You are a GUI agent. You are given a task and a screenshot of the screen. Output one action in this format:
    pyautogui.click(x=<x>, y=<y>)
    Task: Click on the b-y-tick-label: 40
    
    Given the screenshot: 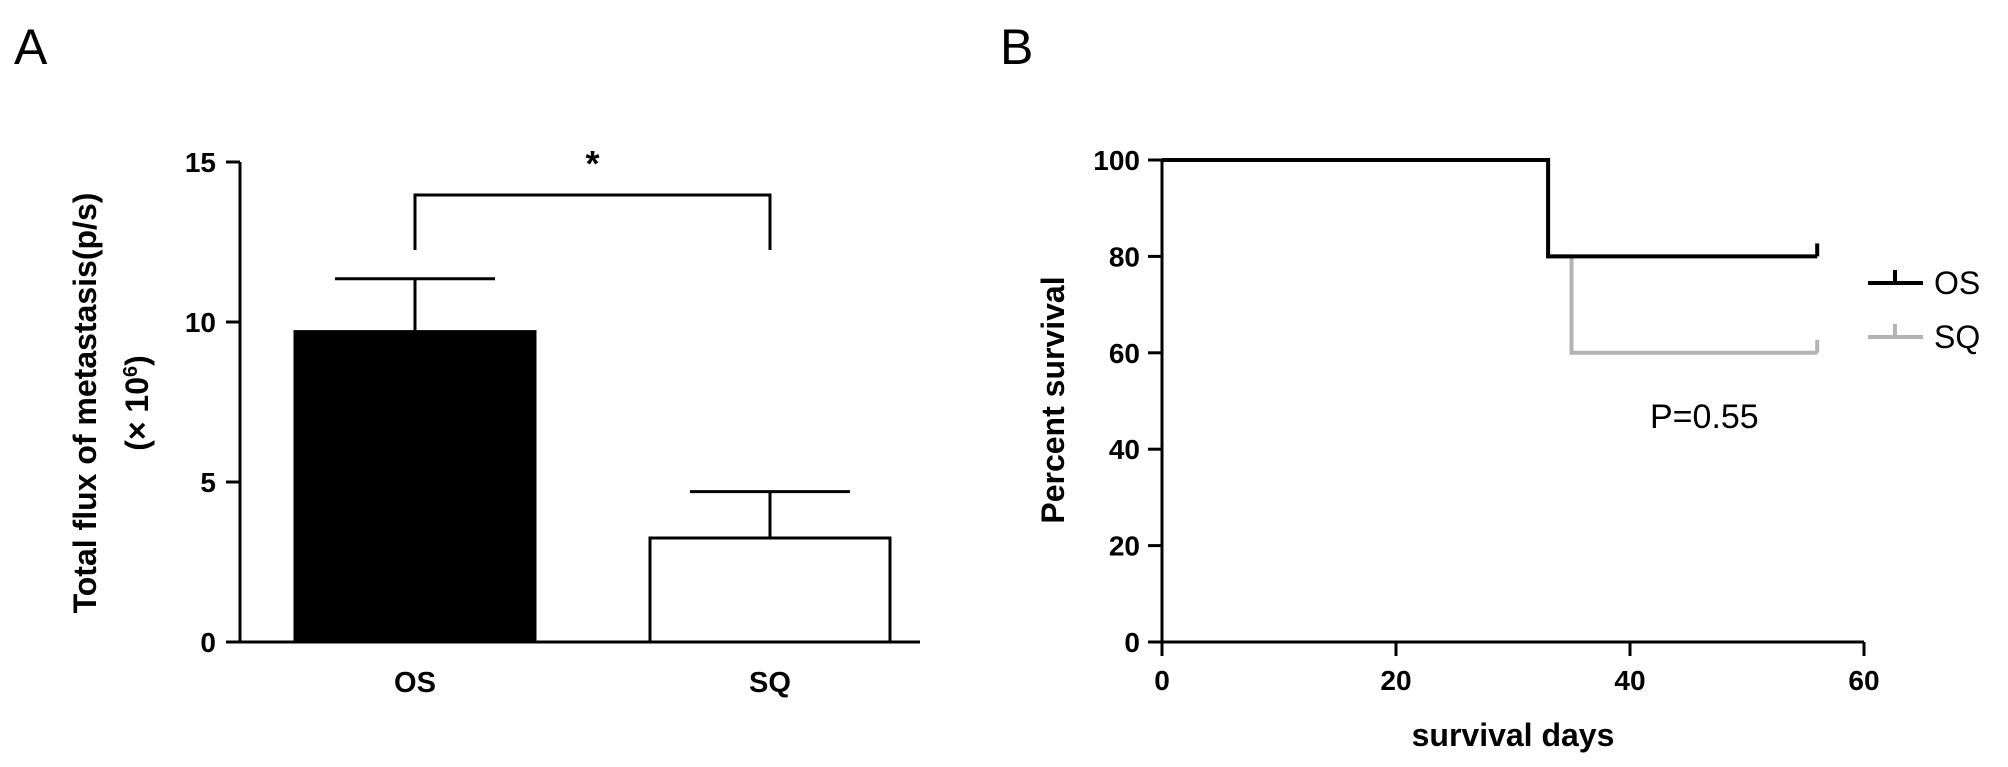 What is the action you would take?
    pyautogui.click(x=1124, y=449)
    